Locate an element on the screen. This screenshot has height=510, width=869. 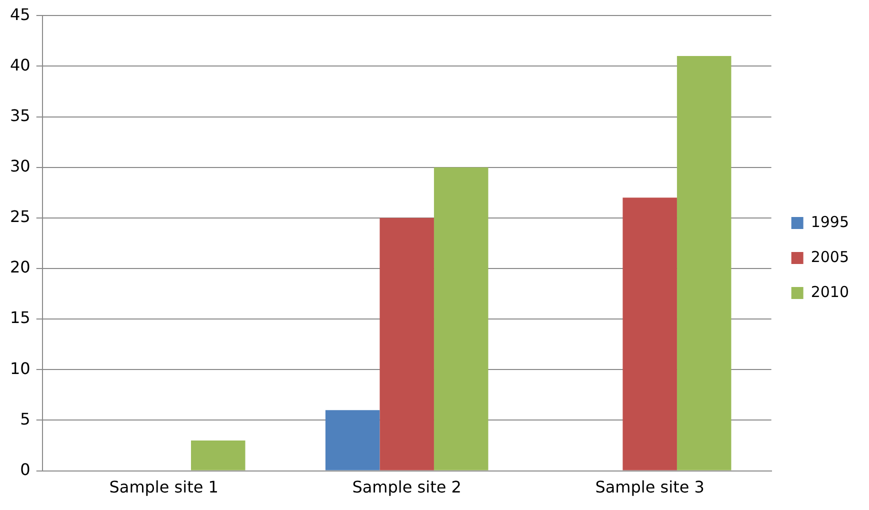
y-tick-label: 10 is located at coordinates (20, 368).